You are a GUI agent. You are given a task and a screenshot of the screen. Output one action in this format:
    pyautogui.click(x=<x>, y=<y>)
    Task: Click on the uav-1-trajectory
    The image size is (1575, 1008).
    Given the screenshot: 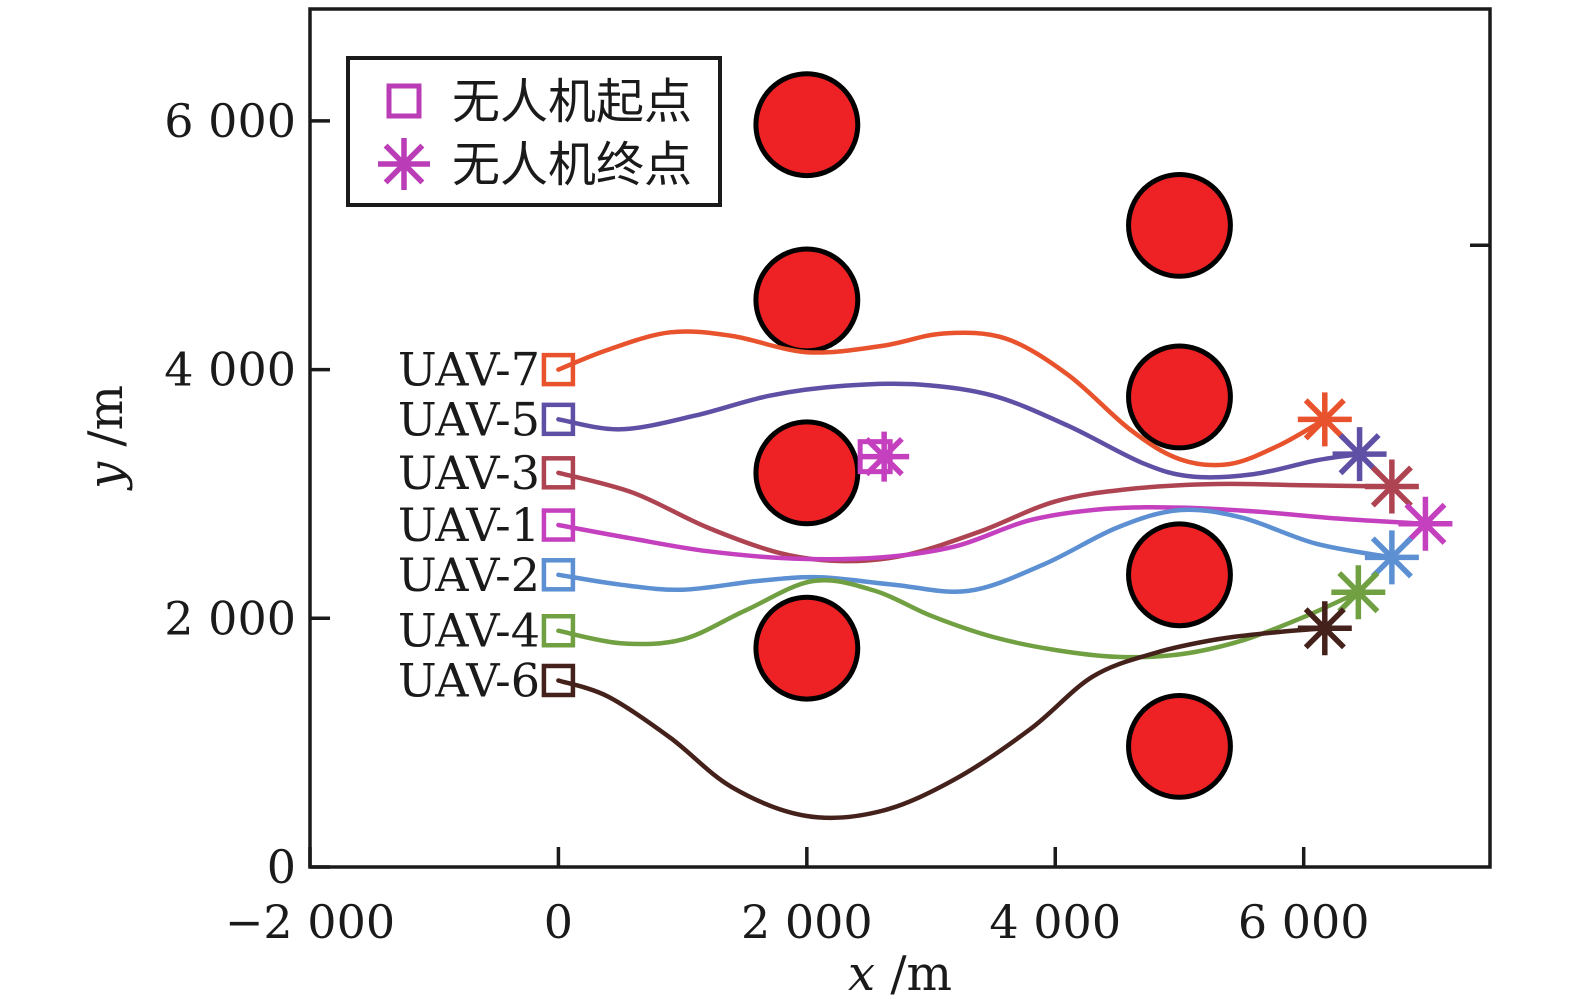 What is the action you would take?
    pyautogui.click(x=992, y=533)
    